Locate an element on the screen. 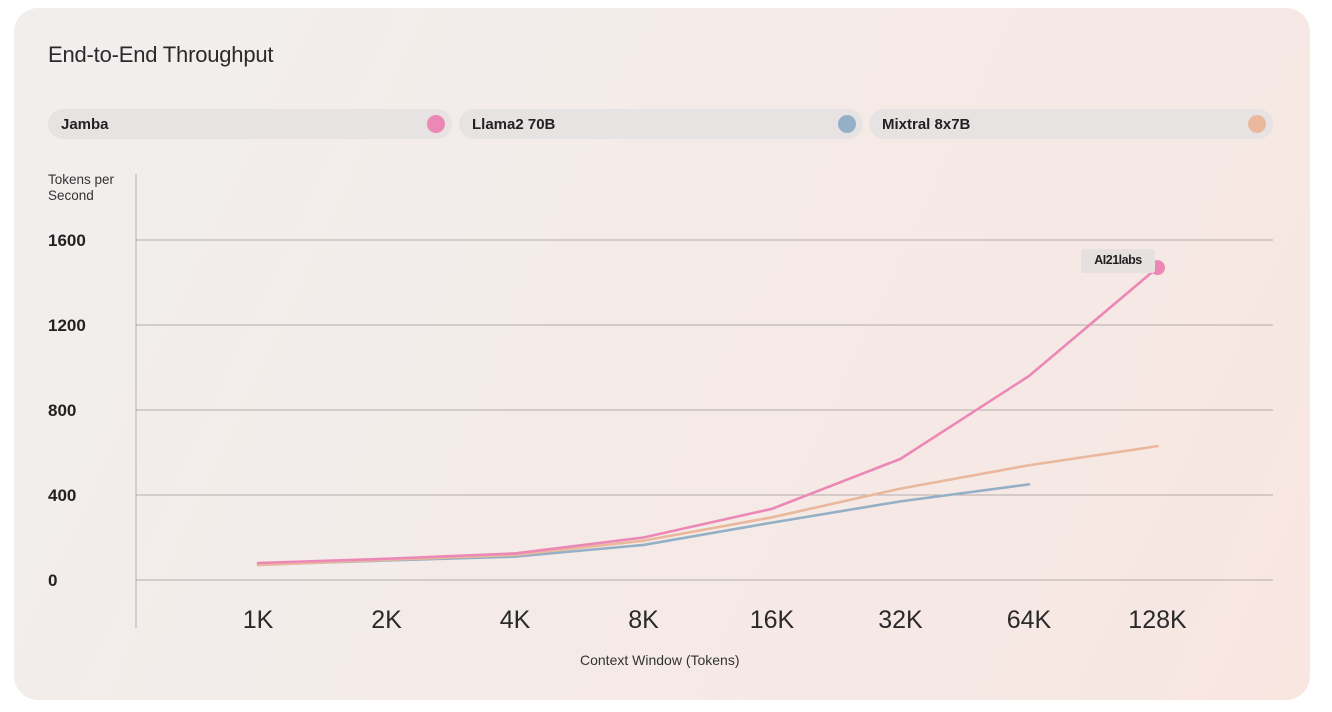 This screenshot has height=712, width=1332. y-tick-label: 400 is located at coordinates (62, 495).